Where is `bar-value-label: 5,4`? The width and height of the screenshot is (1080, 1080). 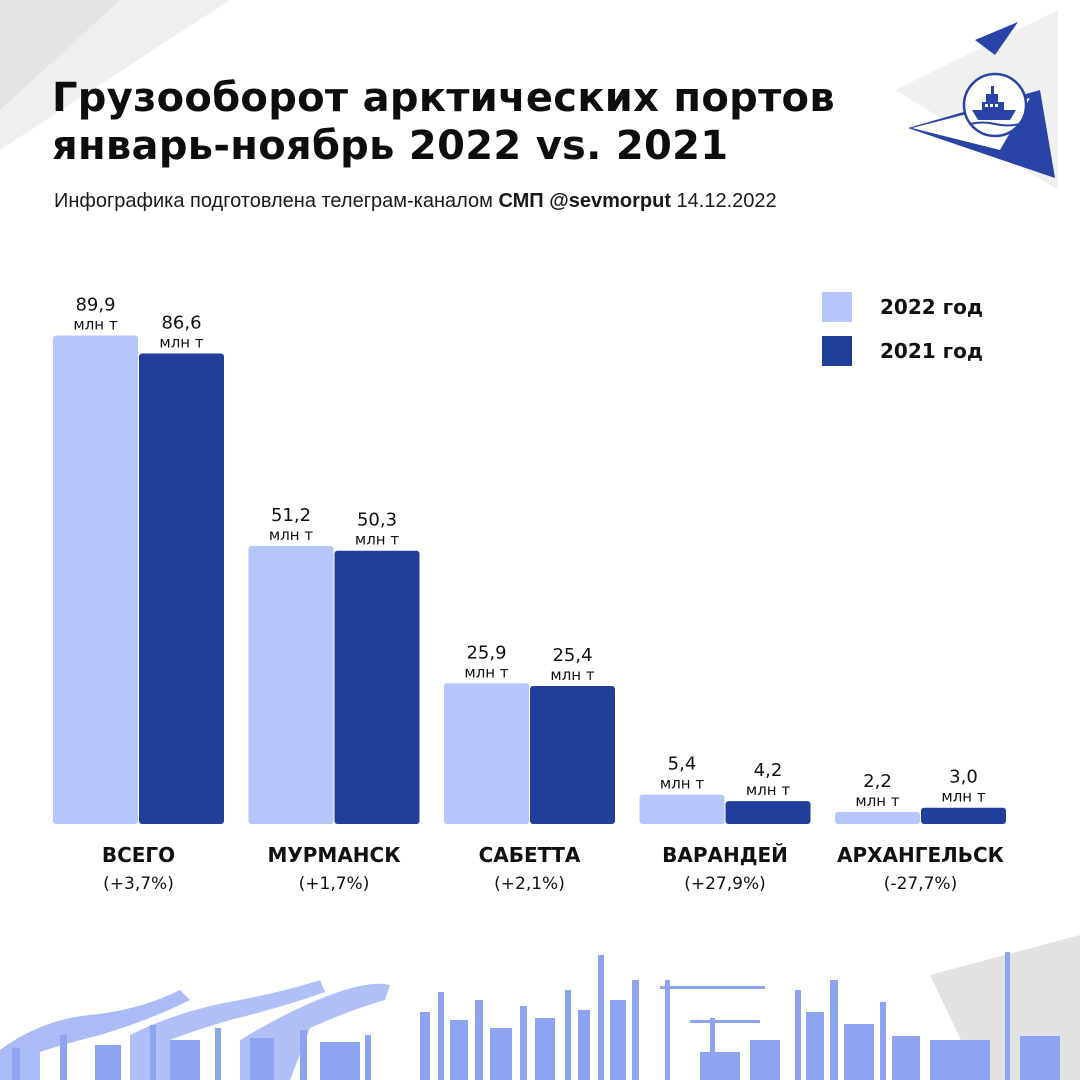
bar-value-label: 5,4 is located at coordinates (682, 764).